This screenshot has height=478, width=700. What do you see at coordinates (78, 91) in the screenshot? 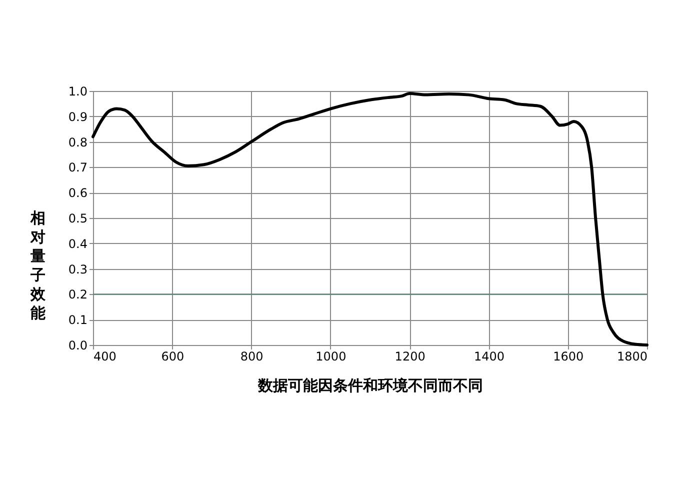
I see `y-tick-label: 1.0` at bounding box center [78, 91].